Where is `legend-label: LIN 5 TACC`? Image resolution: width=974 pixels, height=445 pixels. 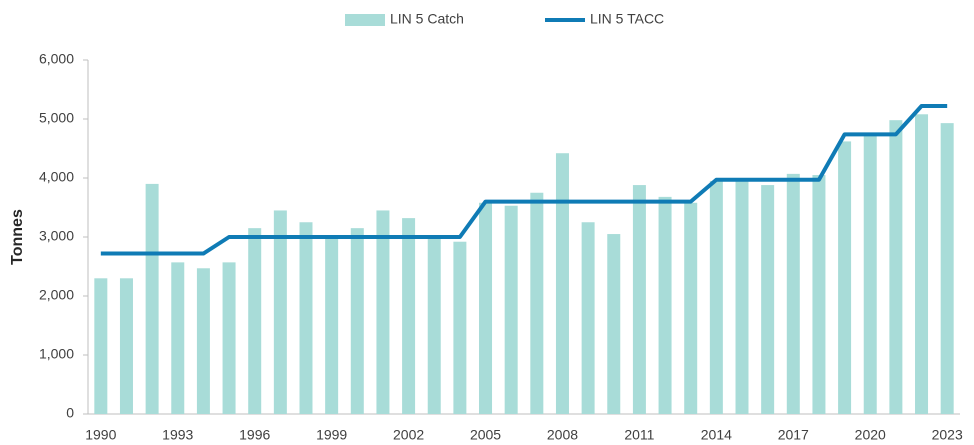
legend-label: LIN 5 TACC is located at coordinates (627, 19).